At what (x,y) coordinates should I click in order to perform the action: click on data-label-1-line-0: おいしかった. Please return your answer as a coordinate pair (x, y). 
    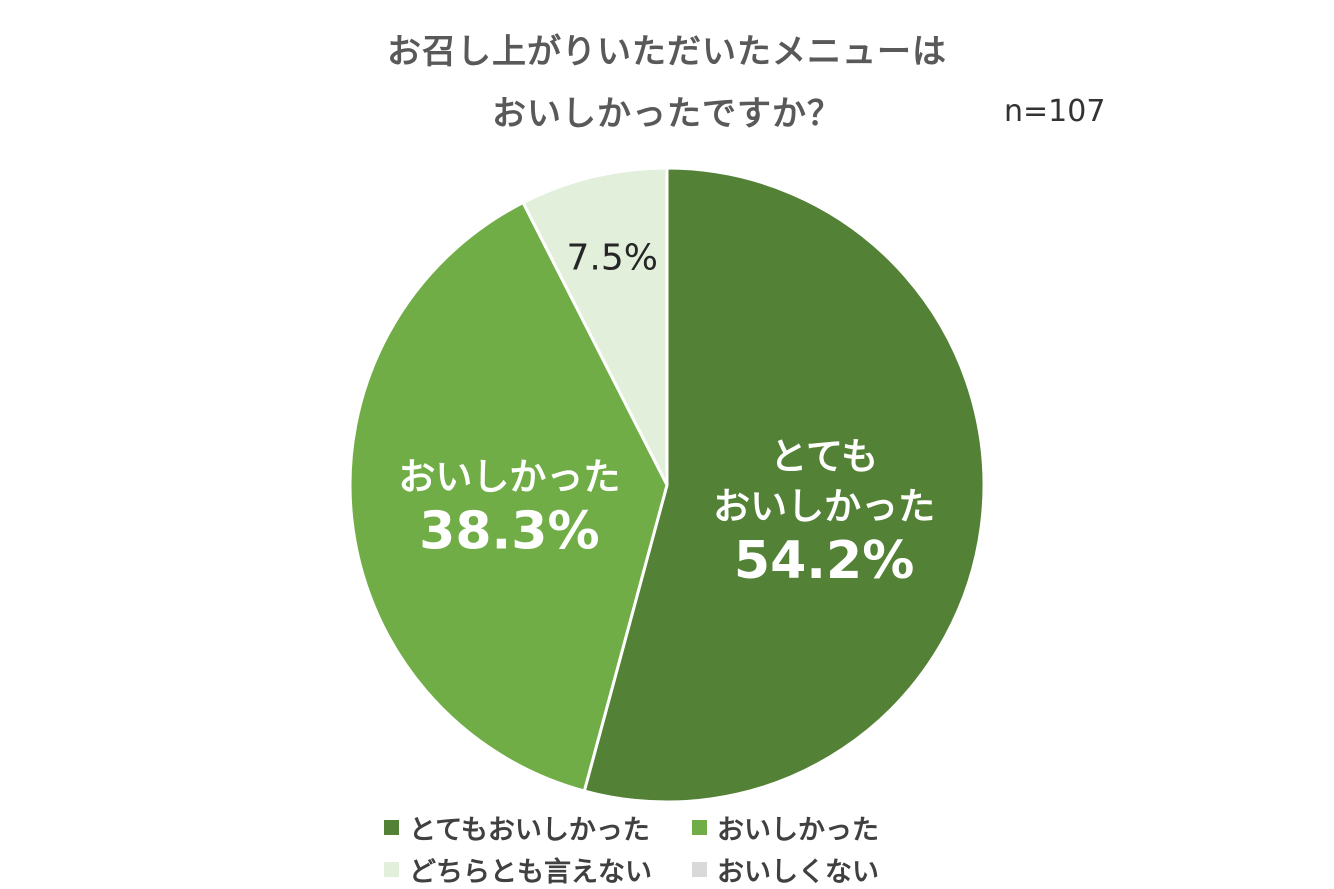
    Looking at the image, I should click on (509, 476).